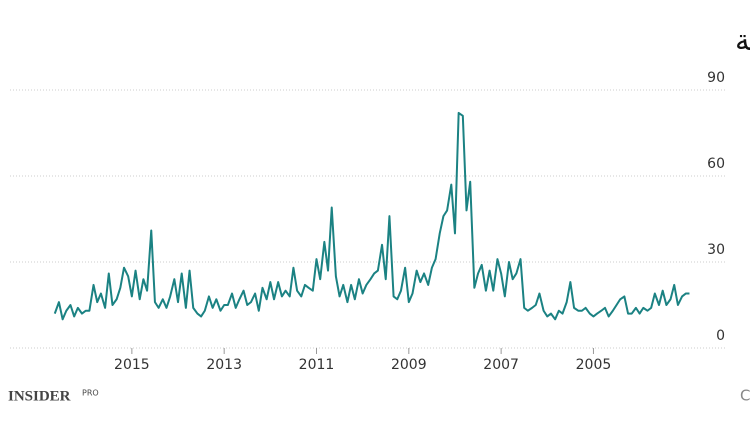 The height and width of the screenshot is (422, 750). I want to click on y-tick-label: 90, so click(716, 78).